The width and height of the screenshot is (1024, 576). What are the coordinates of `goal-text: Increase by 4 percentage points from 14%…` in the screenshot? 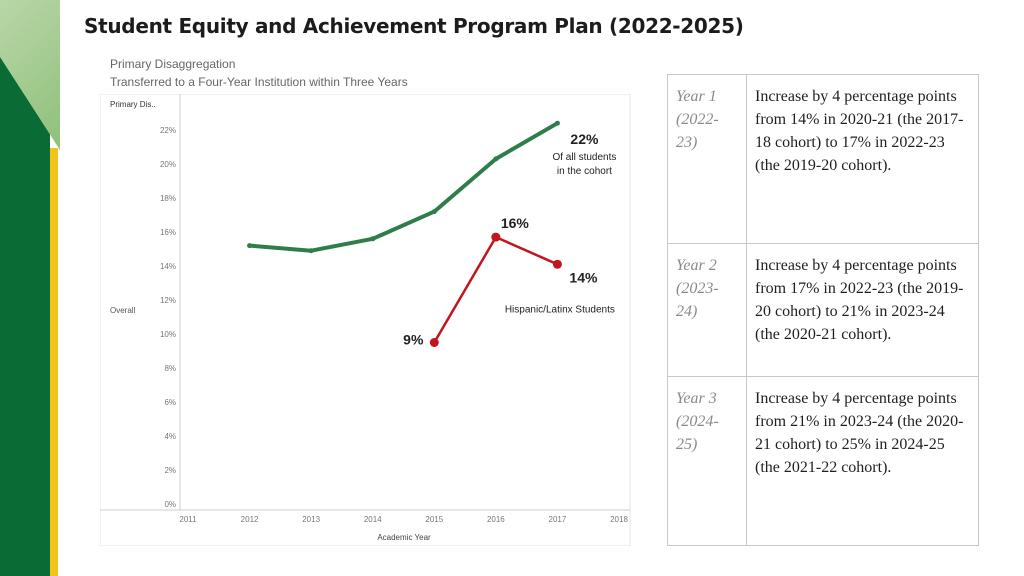 It's located at (862, 159).